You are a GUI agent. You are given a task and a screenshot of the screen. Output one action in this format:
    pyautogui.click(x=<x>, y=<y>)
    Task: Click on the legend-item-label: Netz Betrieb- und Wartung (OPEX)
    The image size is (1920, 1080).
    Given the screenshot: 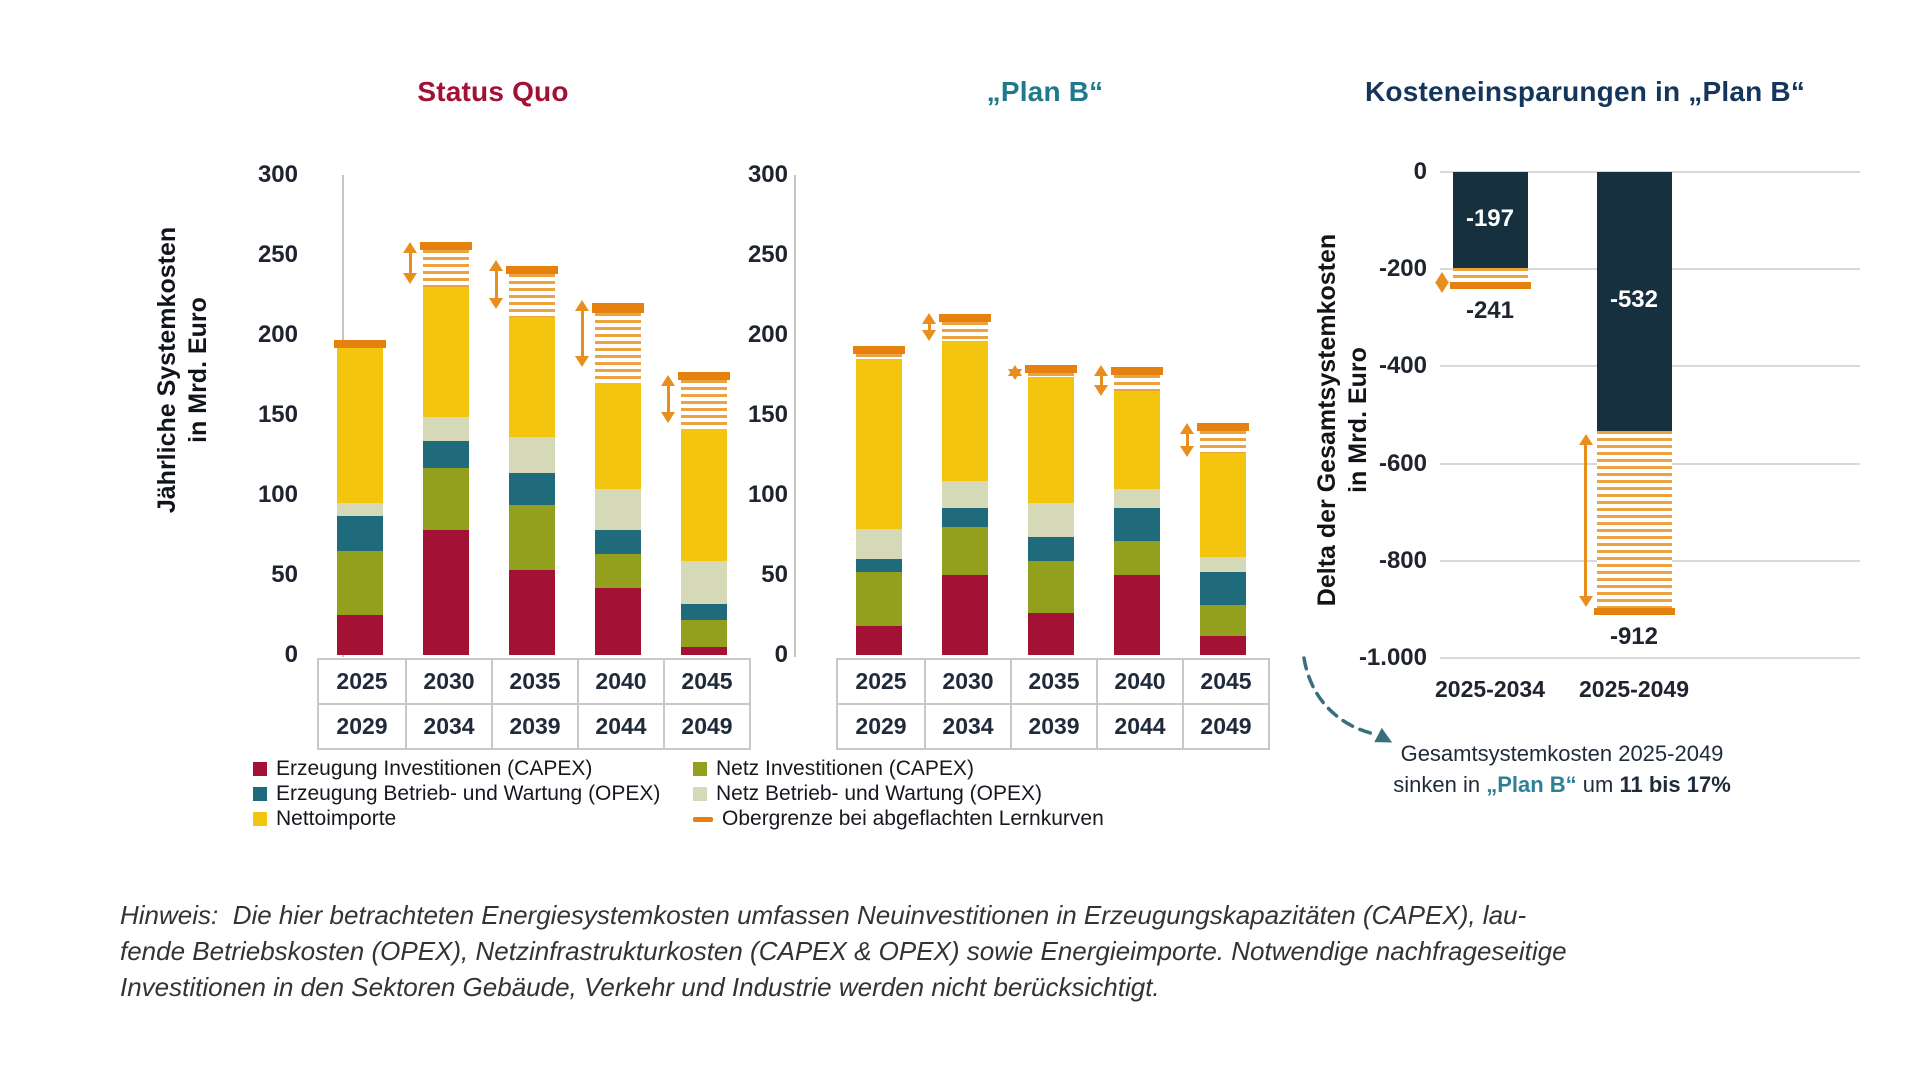 What is the action you would take?
    pyautogui.click(x=879, y=793)
    